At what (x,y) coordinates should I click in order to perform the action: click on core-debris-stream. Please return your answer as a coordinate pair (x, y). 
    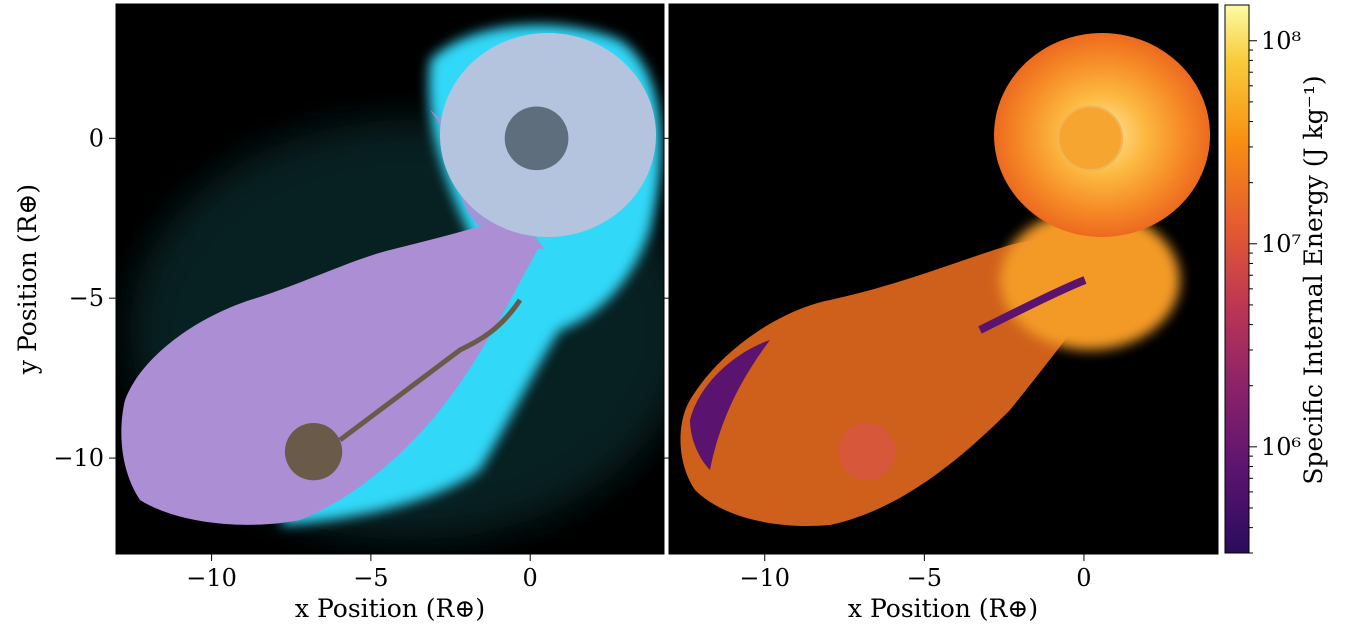
    Looking at the image, I should click on (430, 370).